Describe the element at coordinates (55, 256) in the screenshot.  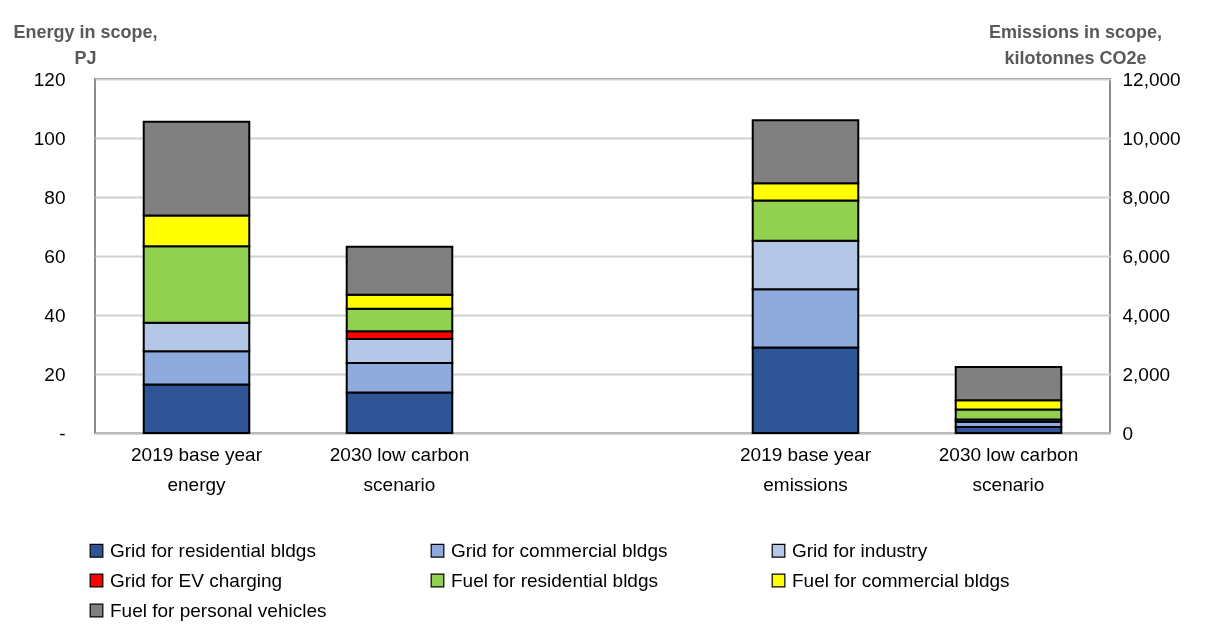
I see `y-tick-label: 60` at that location.